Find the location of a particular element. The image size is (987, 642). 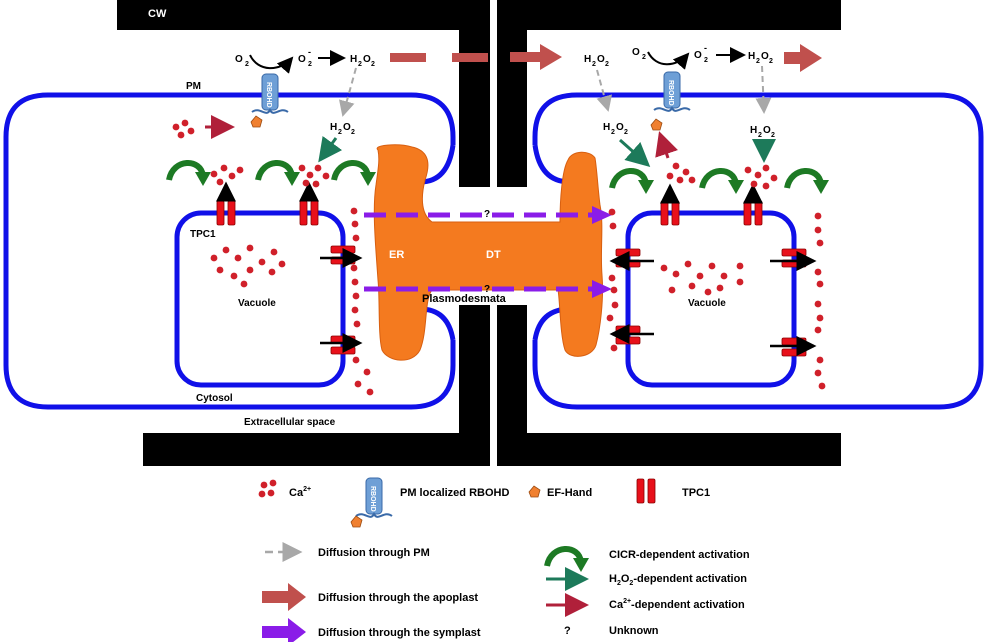

cell-wall-middle-top-left is located at coordinates (474, 93).